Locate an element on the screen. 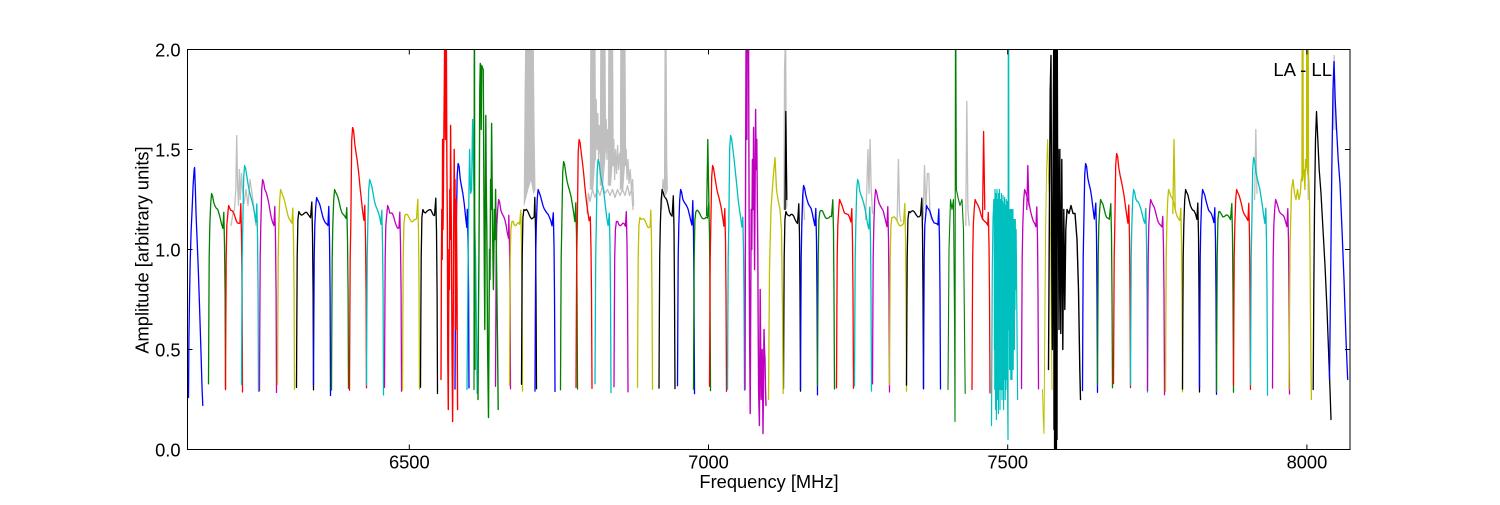 The height and width of the screenshot is (505, 1500). svg-text: 7000 is located at coordinates (708, 462).